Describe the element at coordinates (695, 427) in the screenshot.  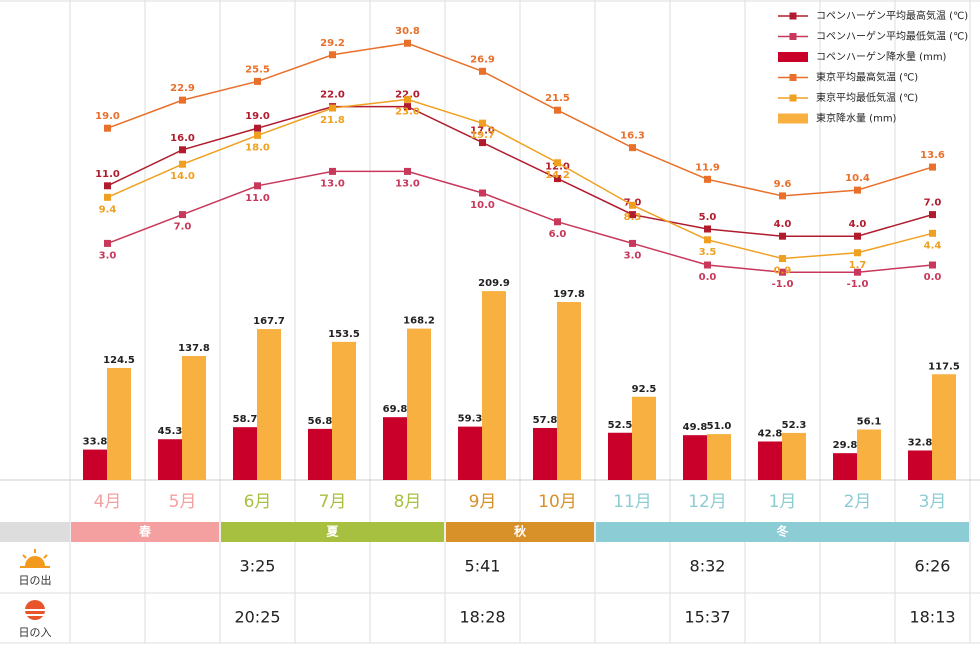
I see `bar-label: 49.8` at that location.